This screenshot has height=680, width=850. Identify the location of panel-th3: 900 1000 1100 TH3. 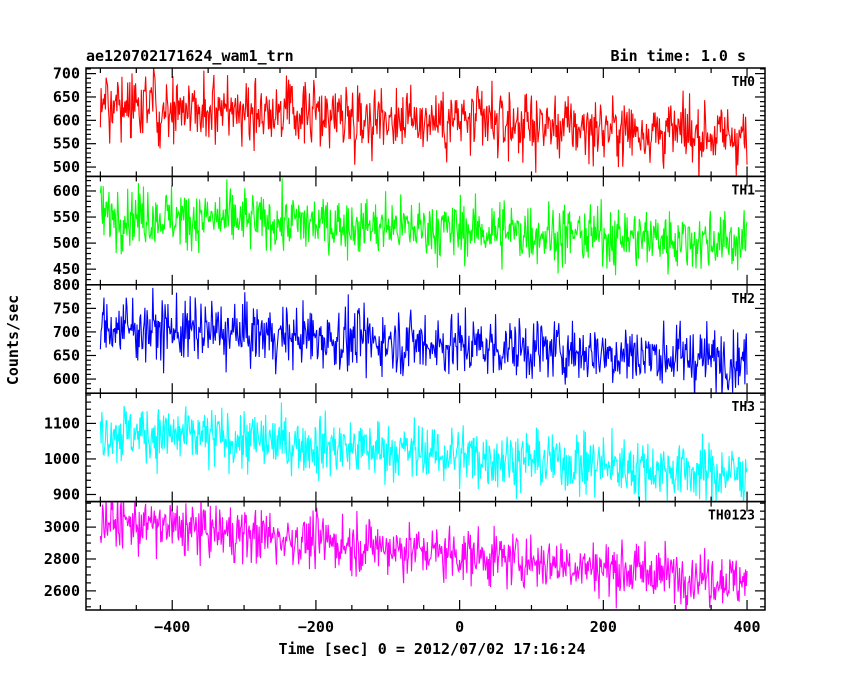
(405, 447).